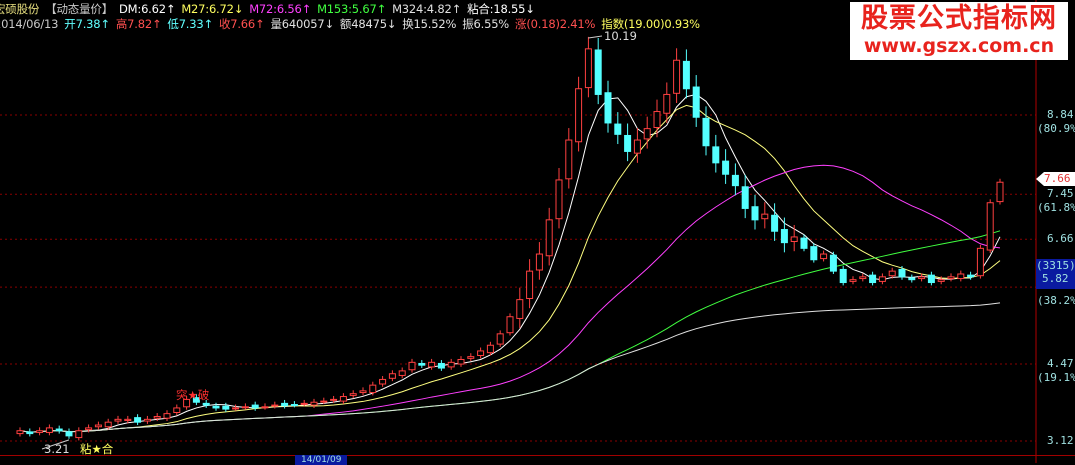 The width and height of the screenshot is (1075, 465). What do you see at coordinates (1056, 128) in the screenshot?
I see `axis-label: (80.9%)` at bounding box center [1056, 128].